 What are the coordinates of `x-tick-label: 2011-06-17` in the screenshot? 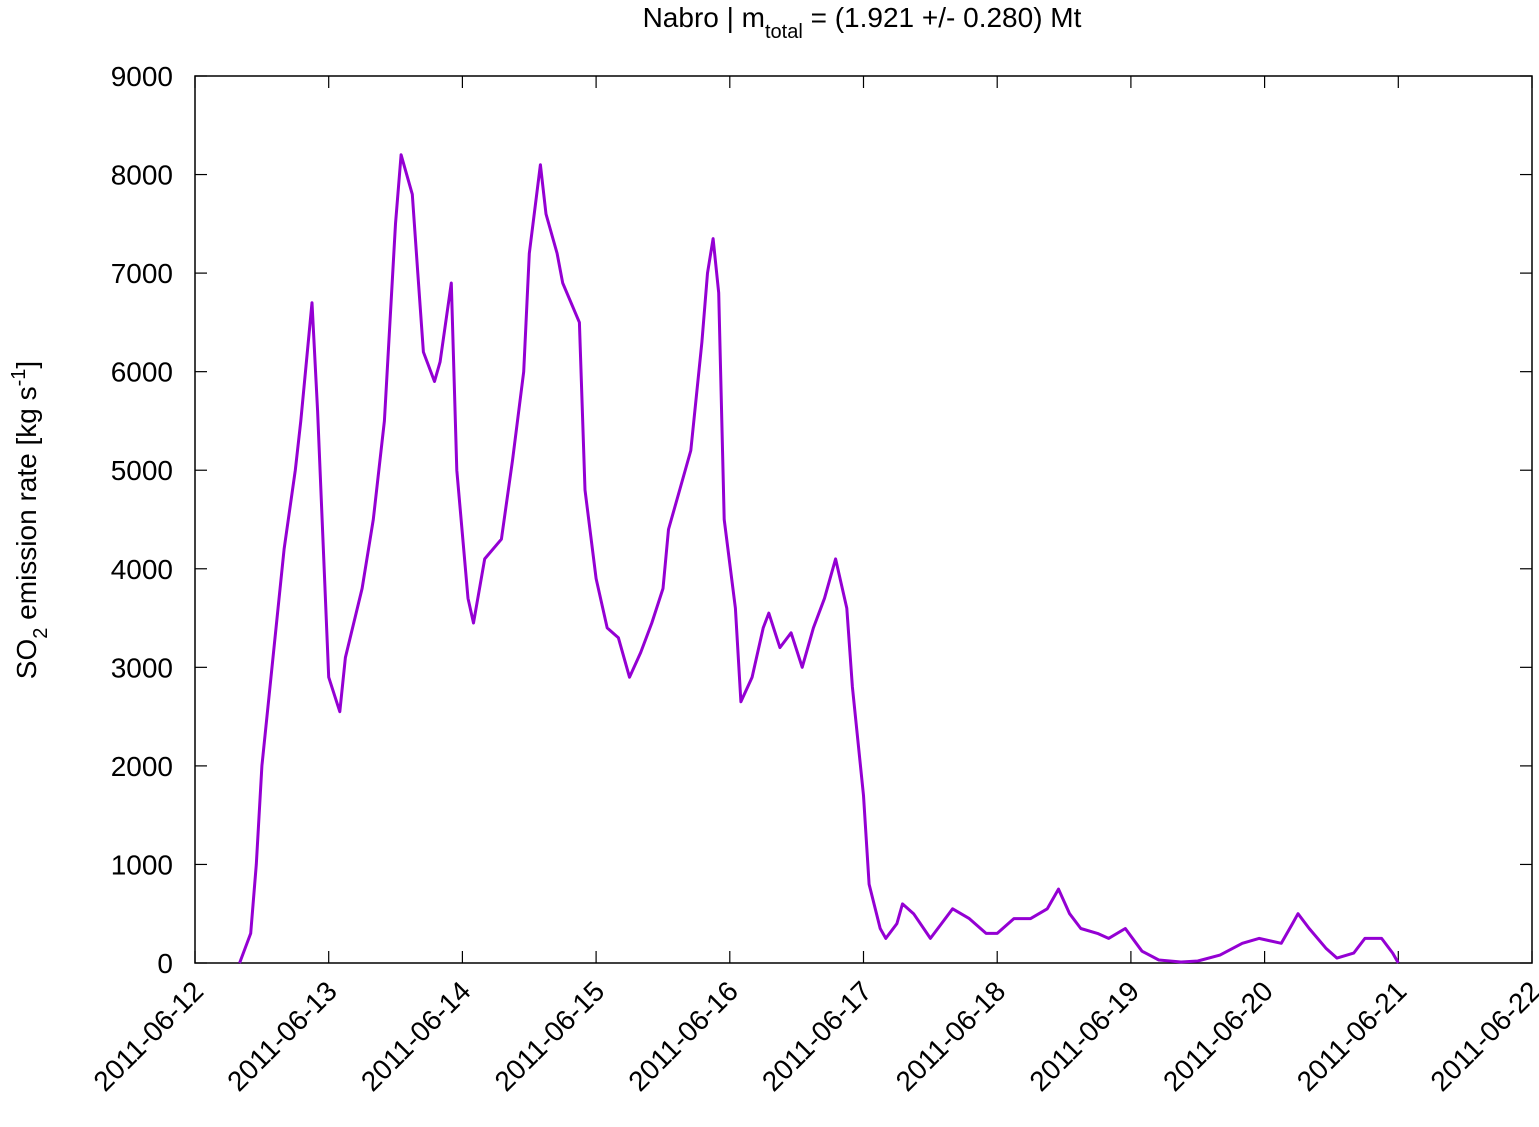 It's located at (817, 1036).